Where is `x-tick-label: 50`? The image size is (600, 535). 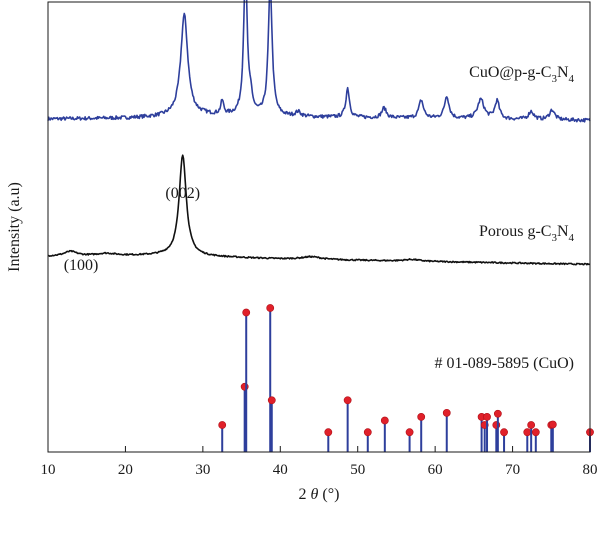
x-tick-label: 50 is located at coordinates (357, 470).